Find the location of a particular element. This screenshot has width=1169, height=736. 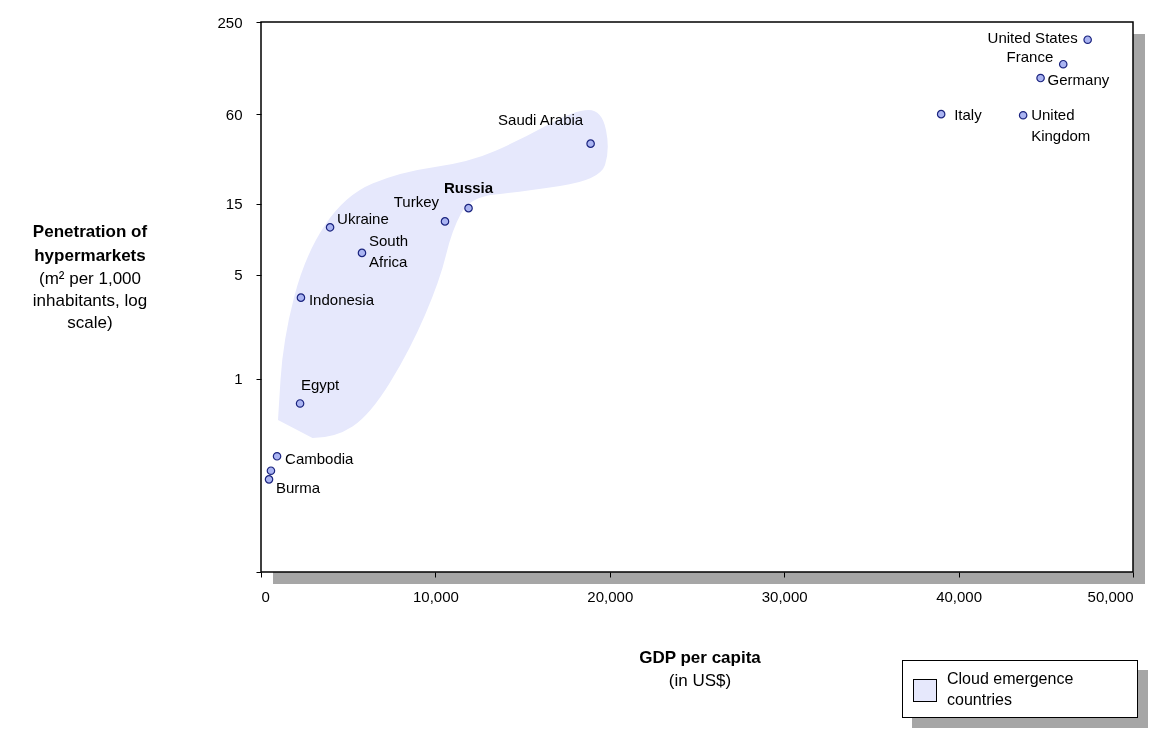

annotation: Burma is located at coordinates (298, 488).